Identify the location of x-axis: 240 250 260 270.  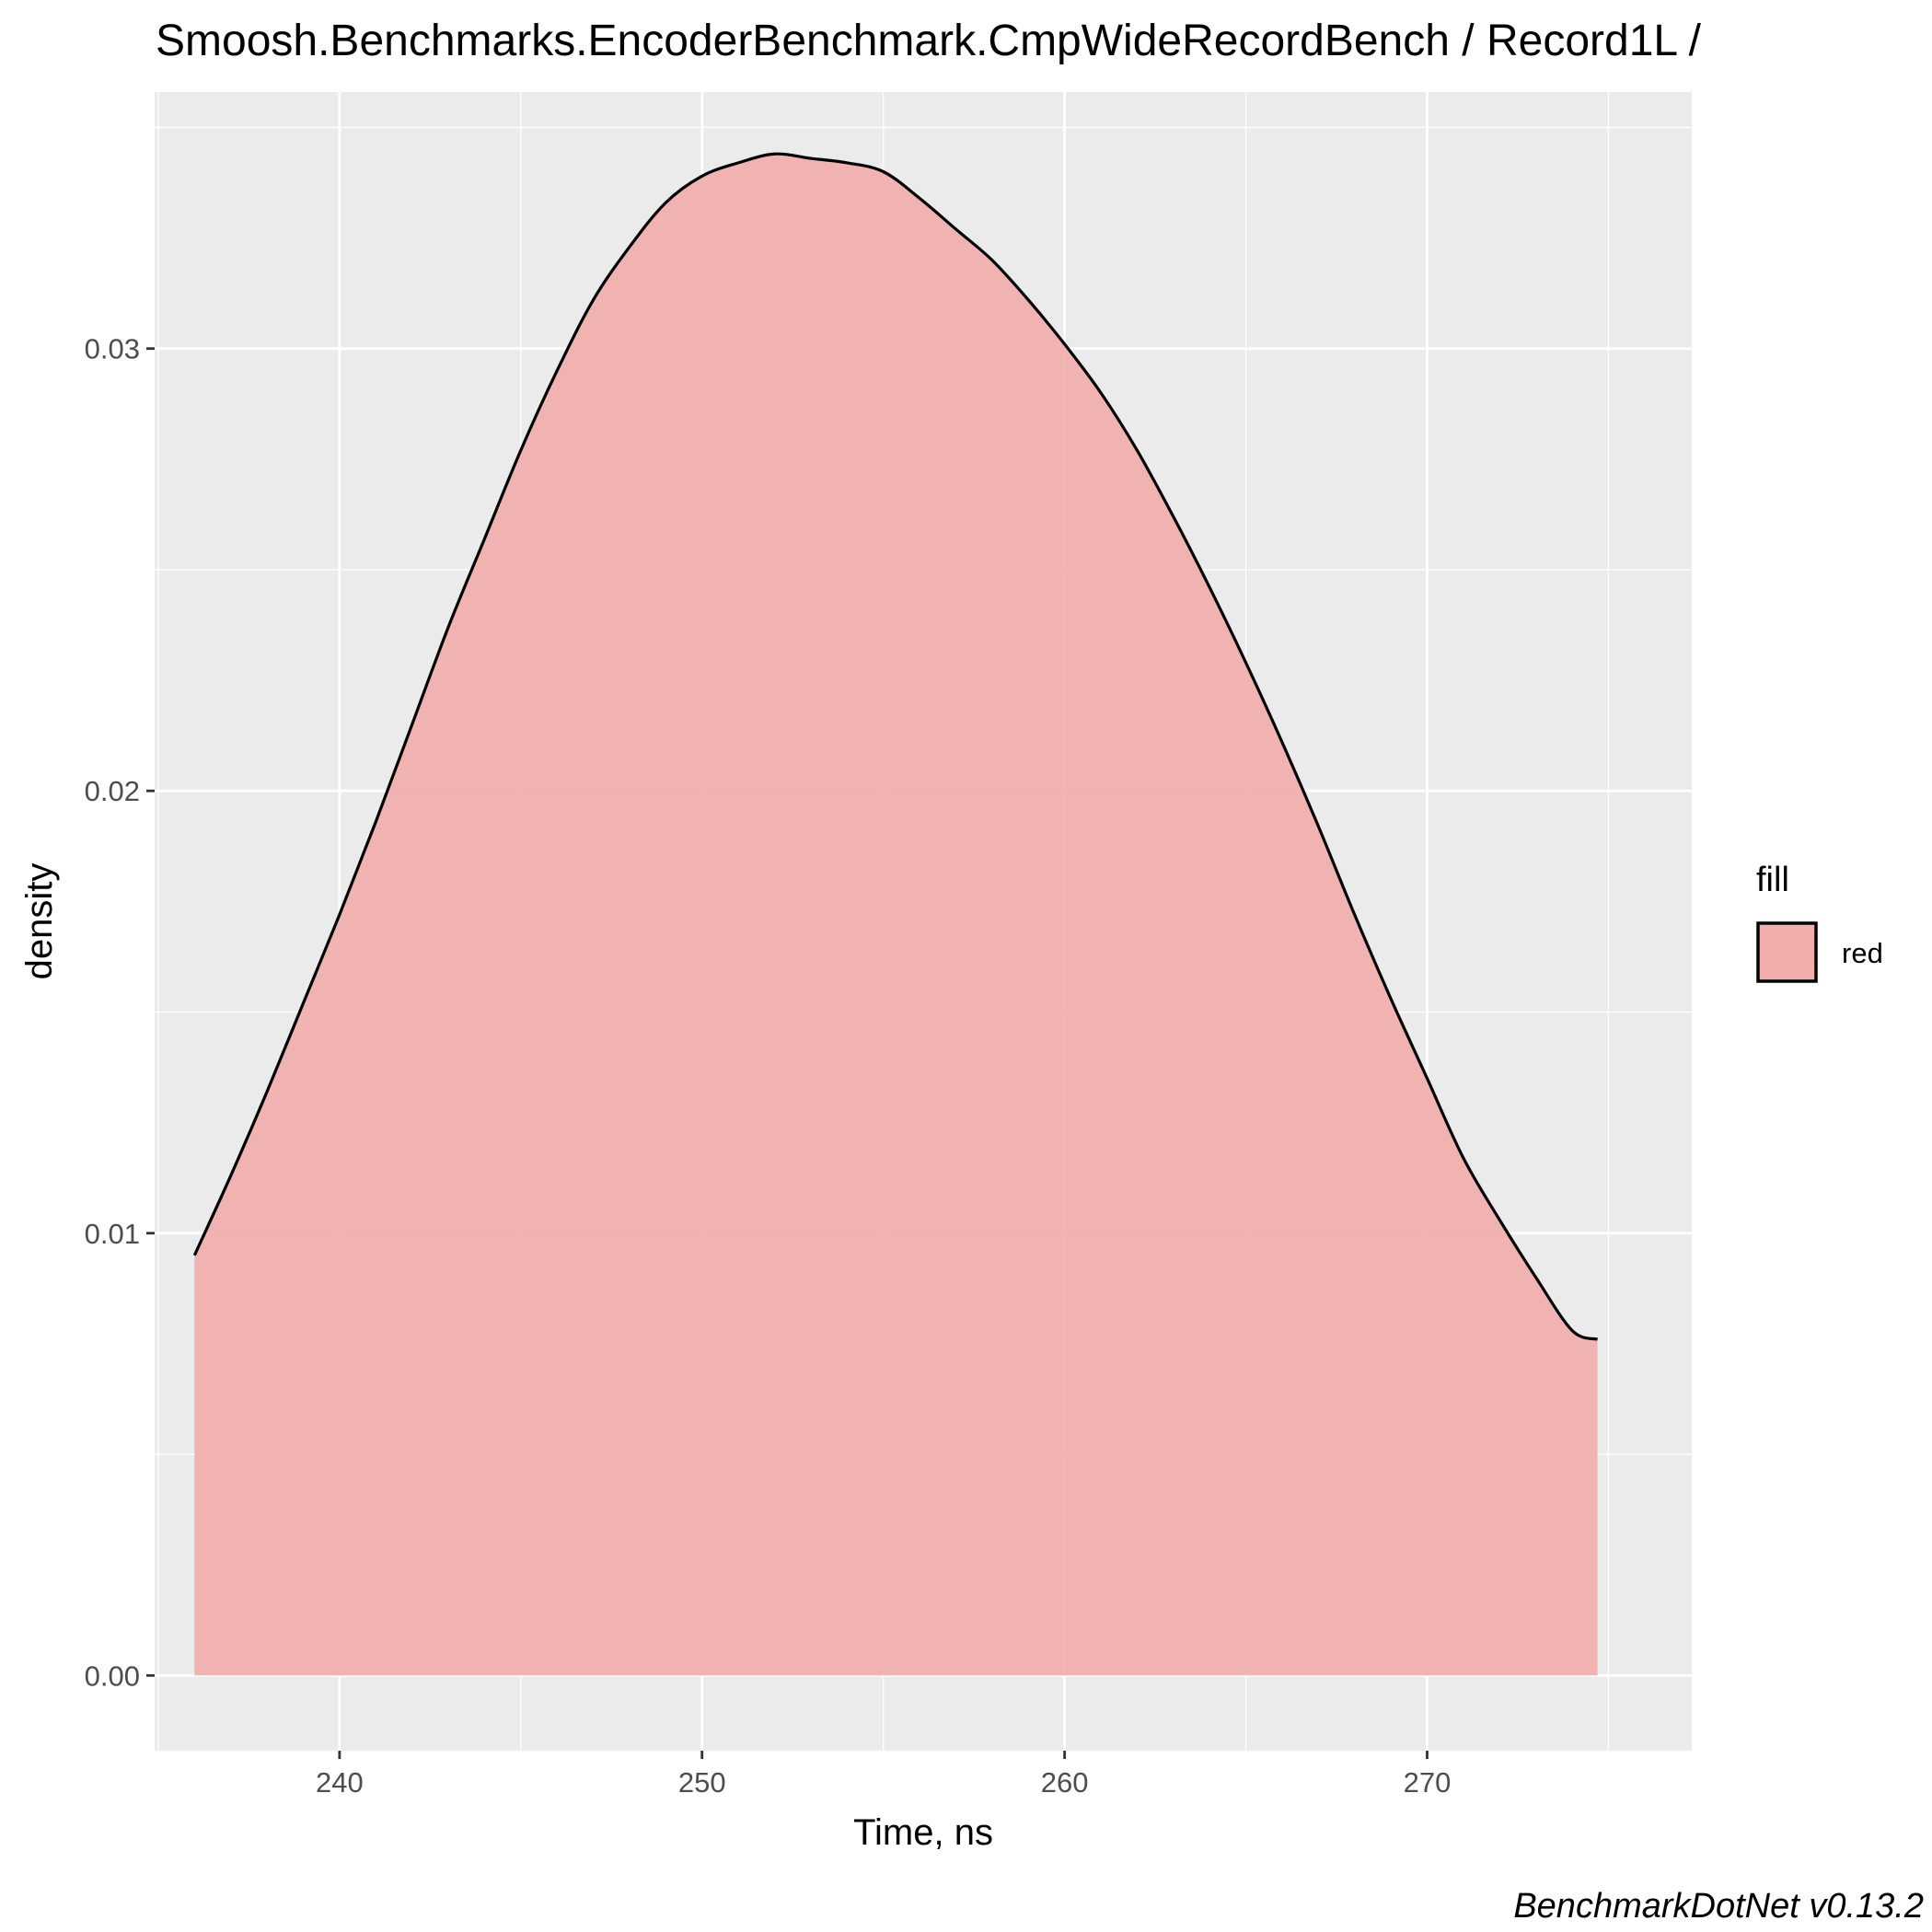
(884, 1775).